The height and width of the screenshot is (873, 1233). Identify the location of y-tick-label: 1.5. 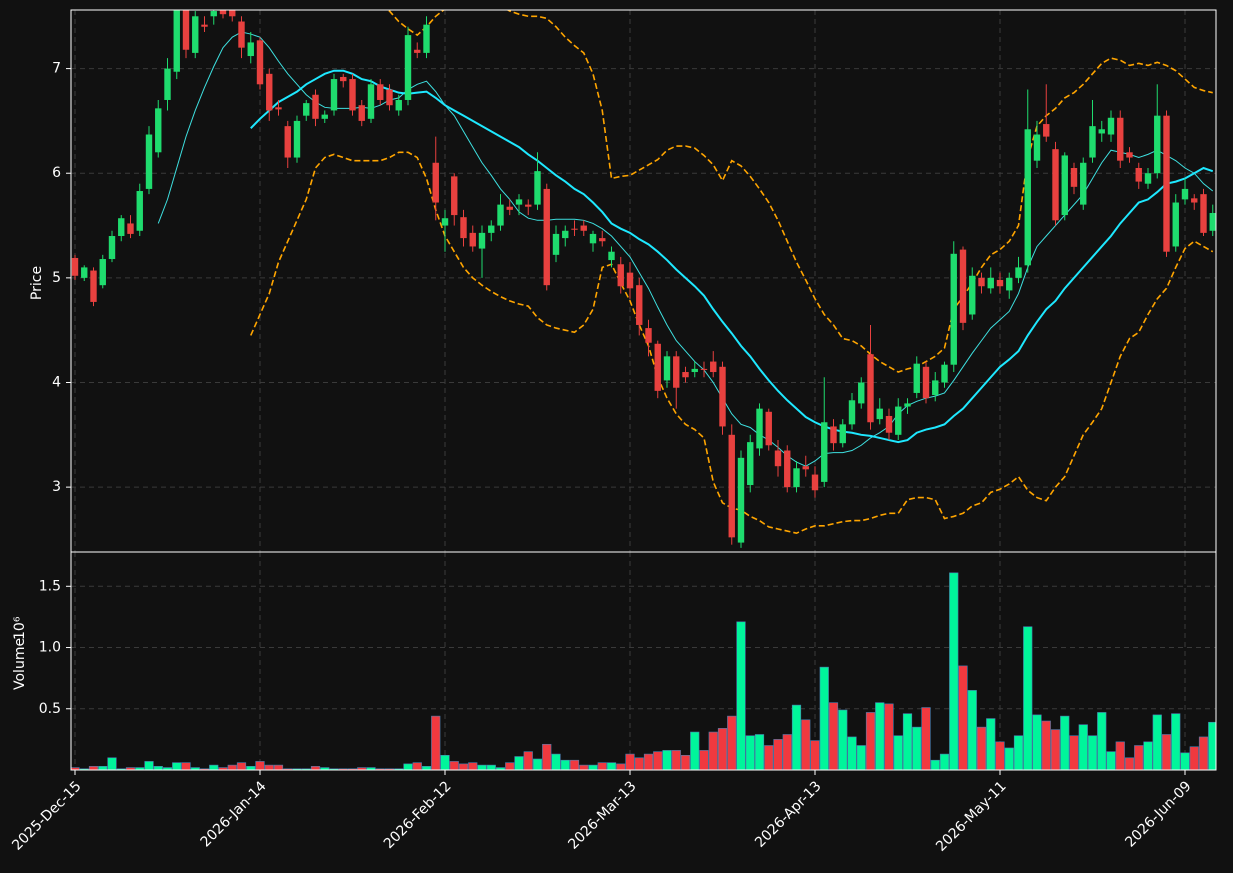
(50, 586).